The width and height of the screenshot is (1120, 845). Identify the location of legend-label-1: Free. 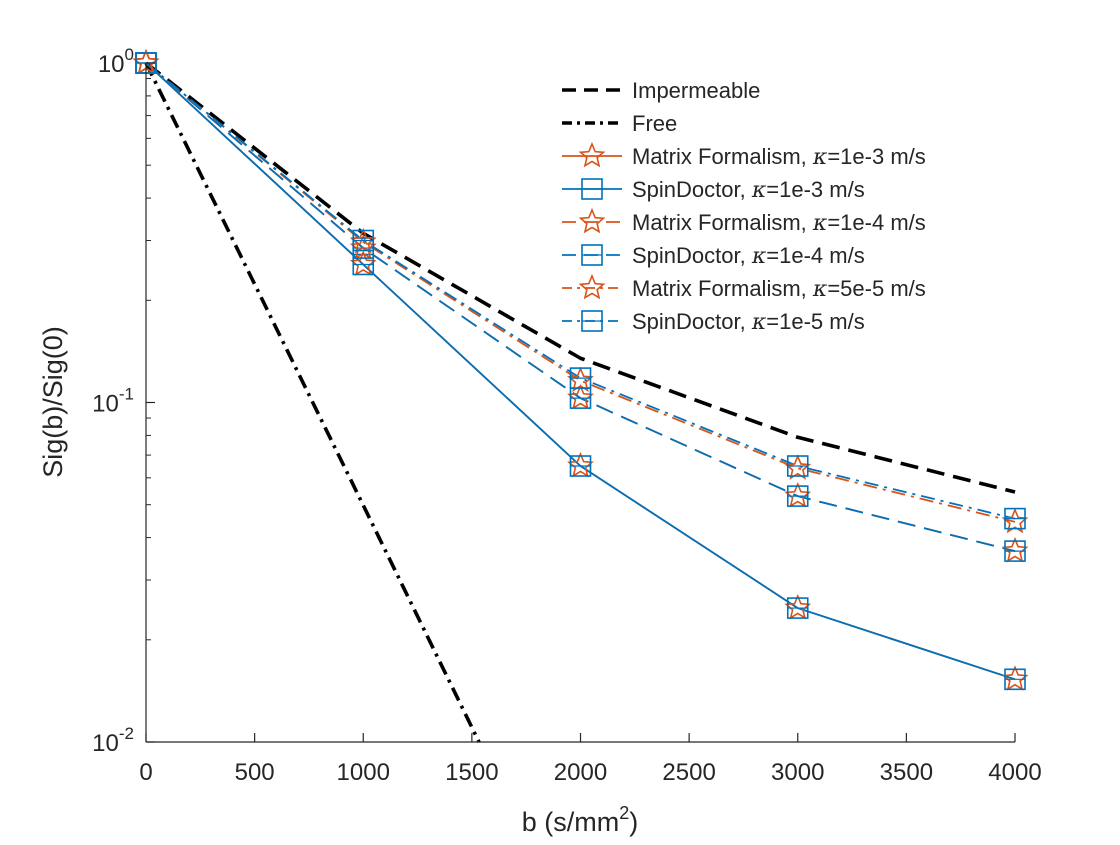
(654, 123).